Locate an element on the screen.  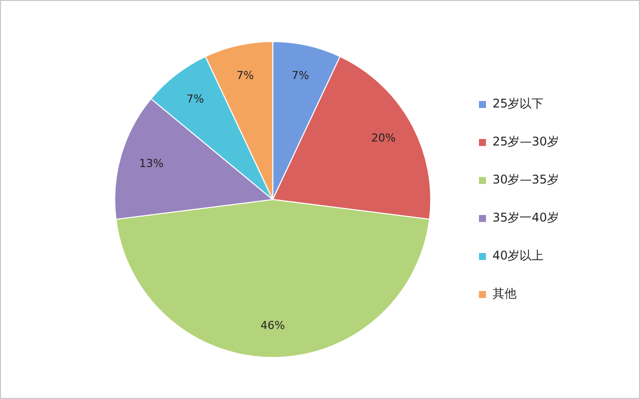
legend-label: 25岁—30岁 is located at coordinates (526, 141).